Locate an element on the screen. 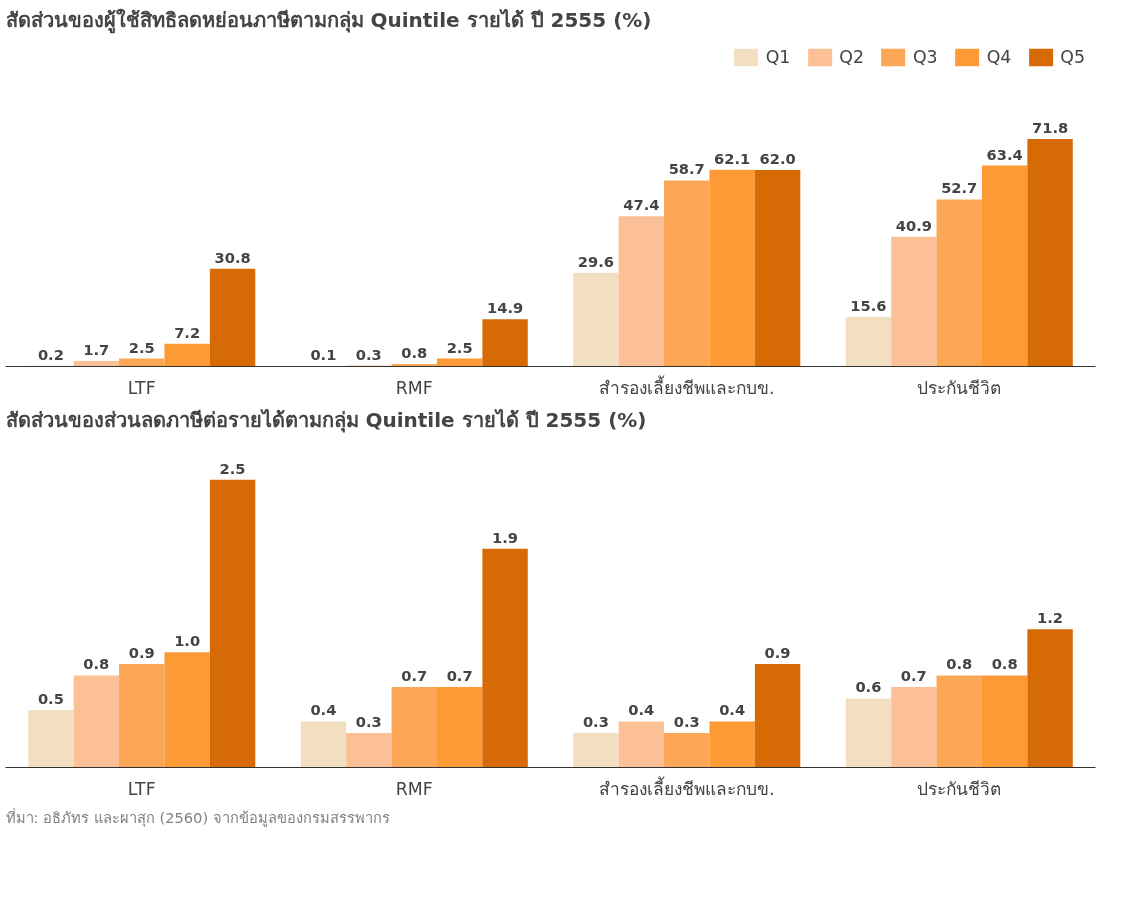  data-label: 7.2 is located at coordinates (187, 332).